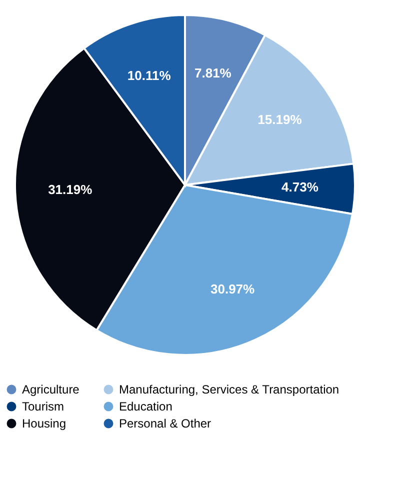 This screenshot has height=480, width=415. I want to click on legend-label: Tourism, so click(43, 407).